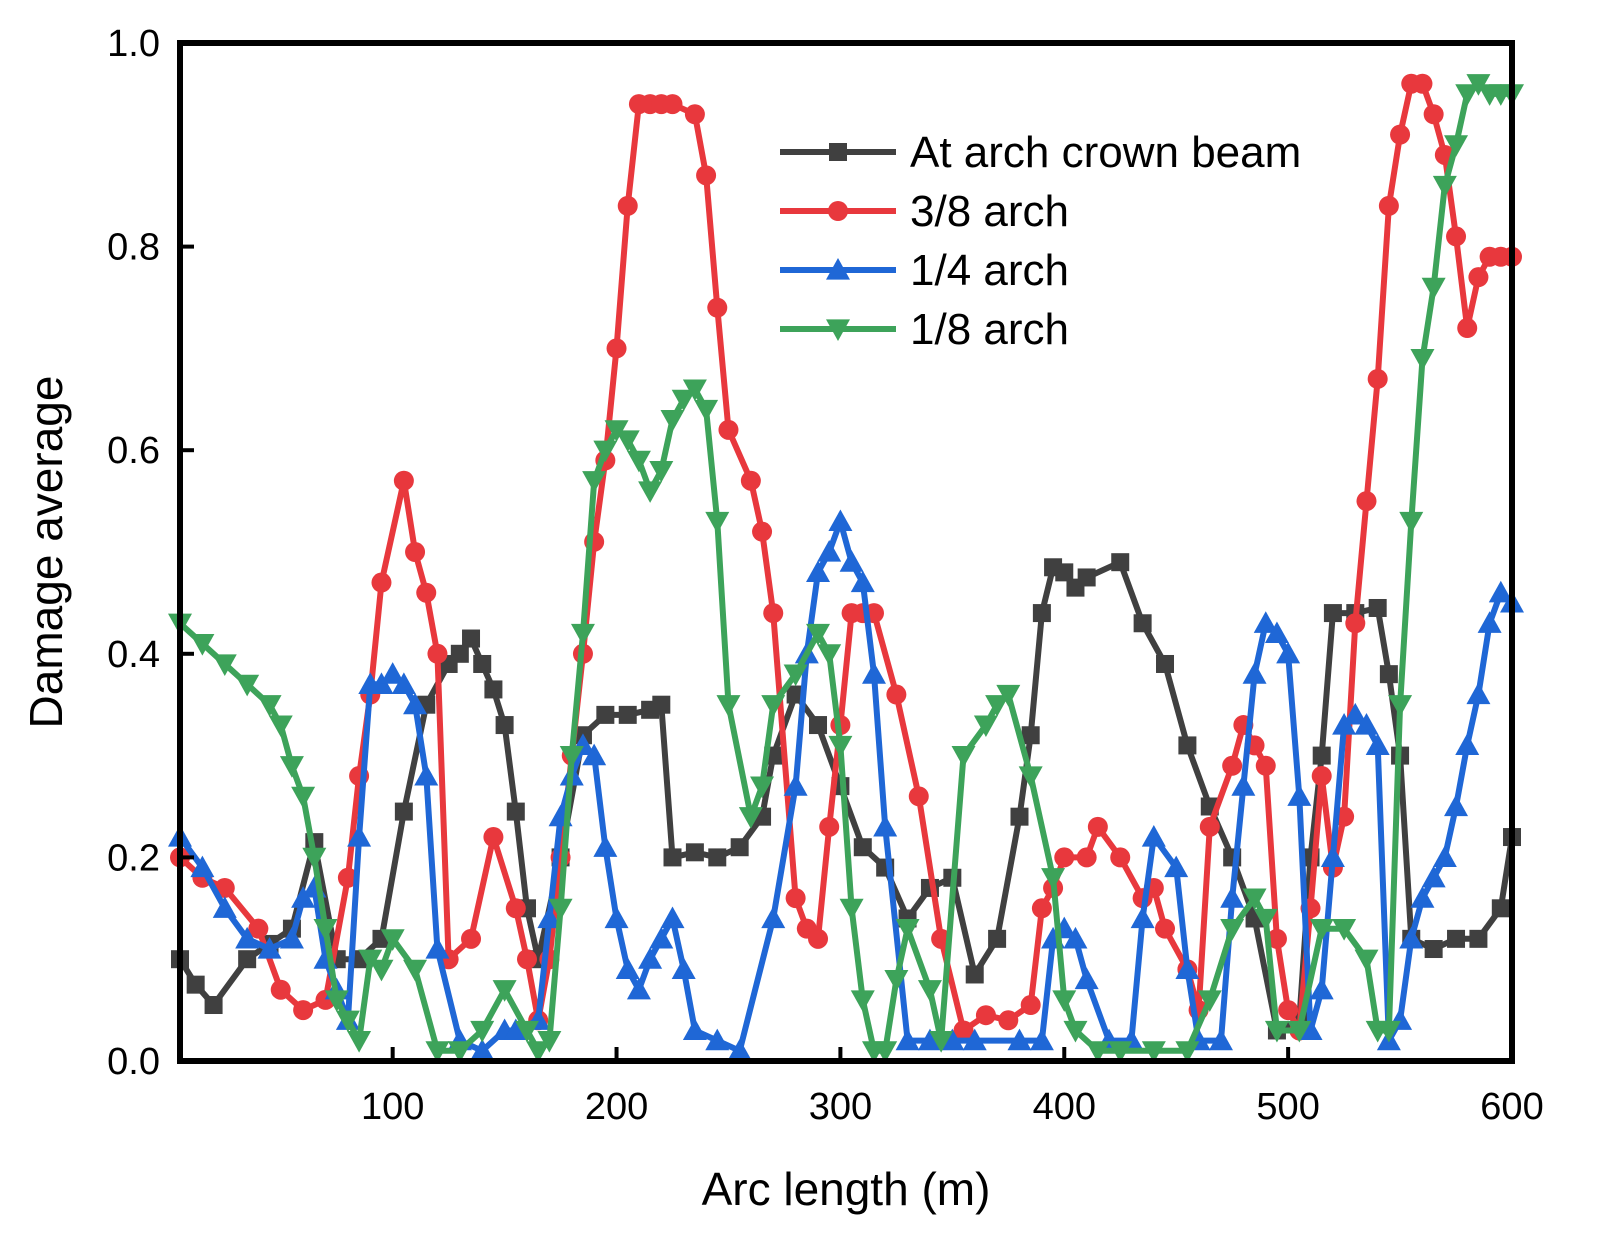 The width and height of the screenshot is (1601, 1259). Describe the element at coordinates (1287, 1107) in the screenshot. I see `x-tick-label: 500` at that location.